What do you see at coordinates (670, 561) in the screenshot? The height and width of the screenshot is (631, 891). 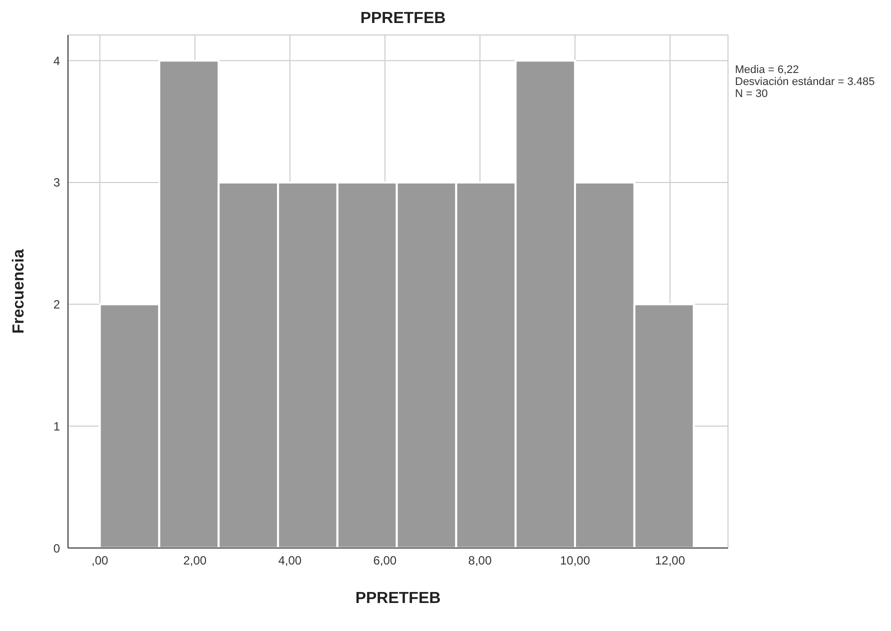 I see `x-tick-label: 12,00` at bounding box center [670, 561].